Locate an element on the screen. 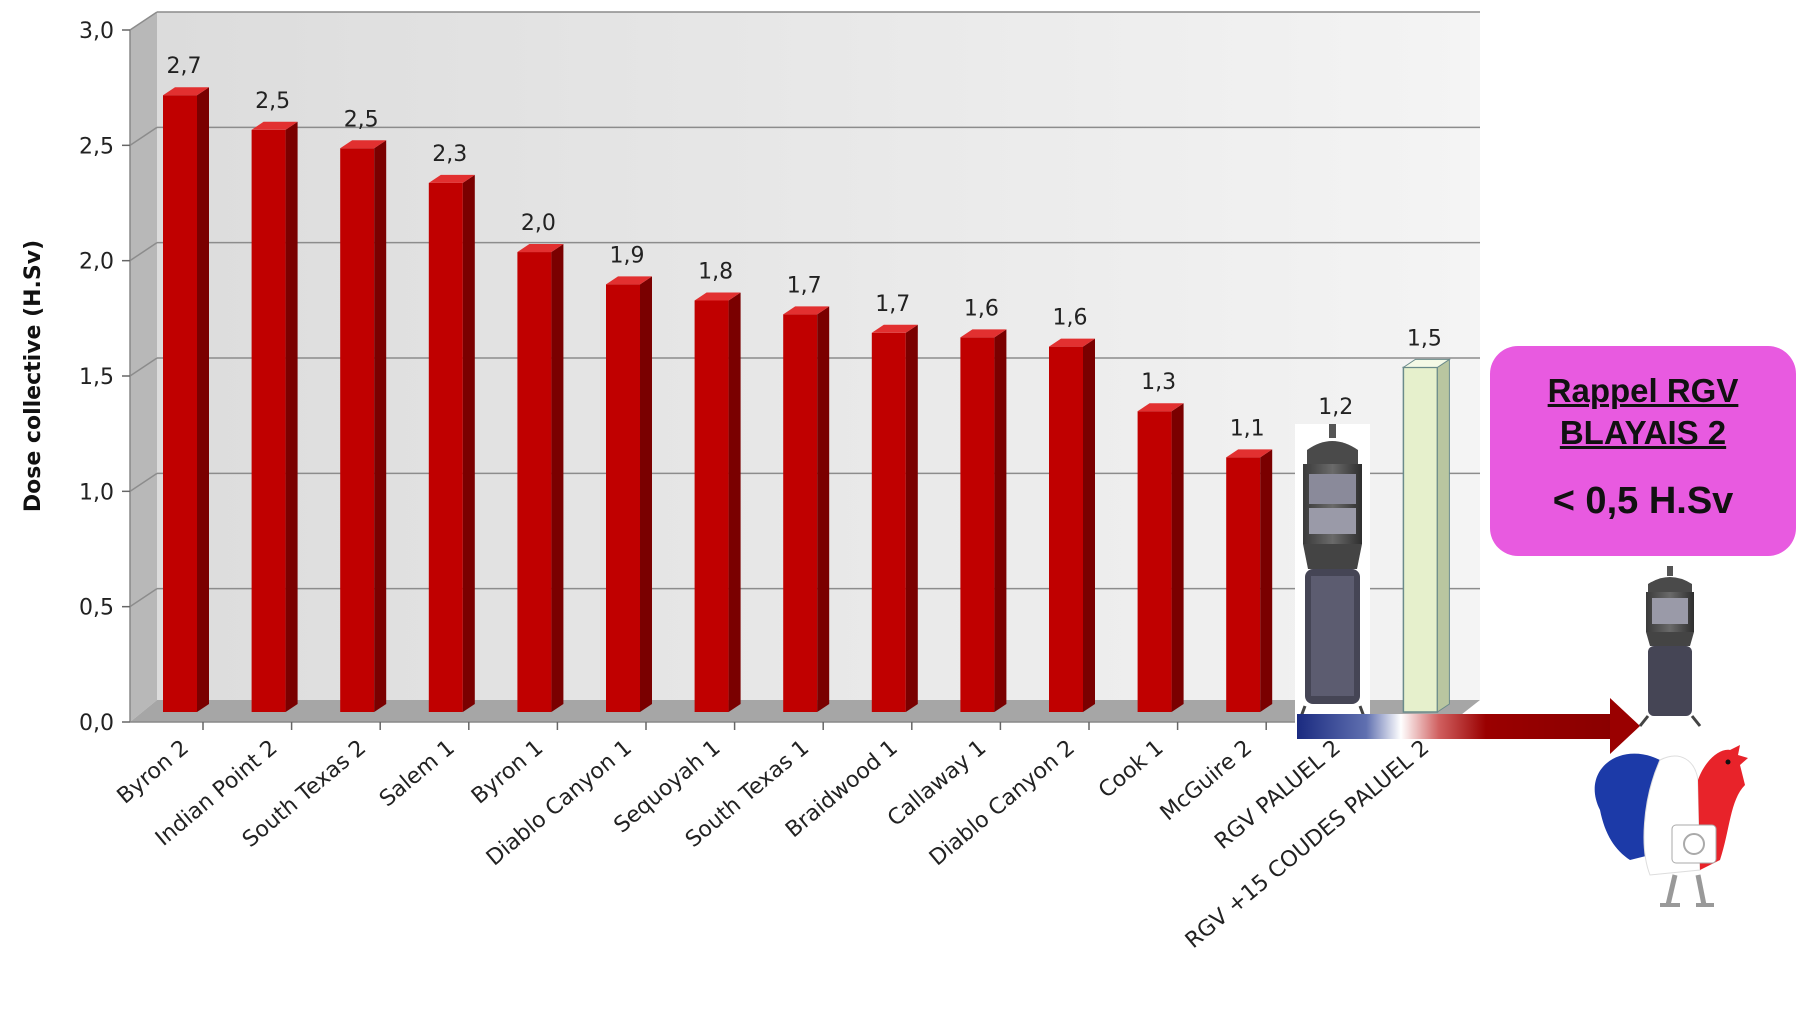 The height and width of the screenshot is (1012, 1802). data-label: 1,1 is located at coordinates (1247, 428).